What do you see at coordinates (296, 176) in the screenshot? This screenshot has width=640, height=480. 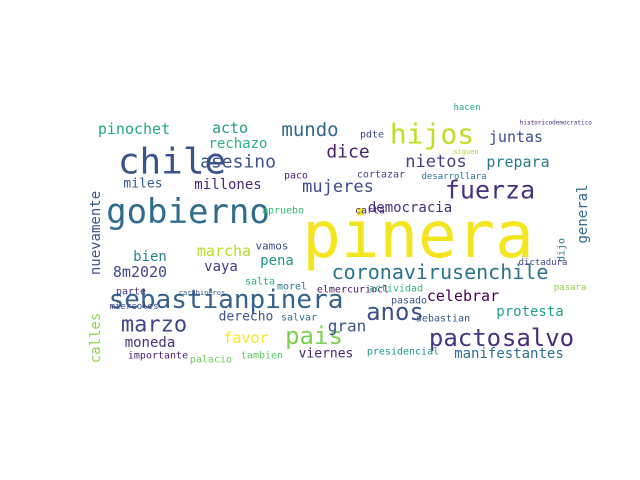 I see `cloud-word: paco` at bounding box center [296, 176].